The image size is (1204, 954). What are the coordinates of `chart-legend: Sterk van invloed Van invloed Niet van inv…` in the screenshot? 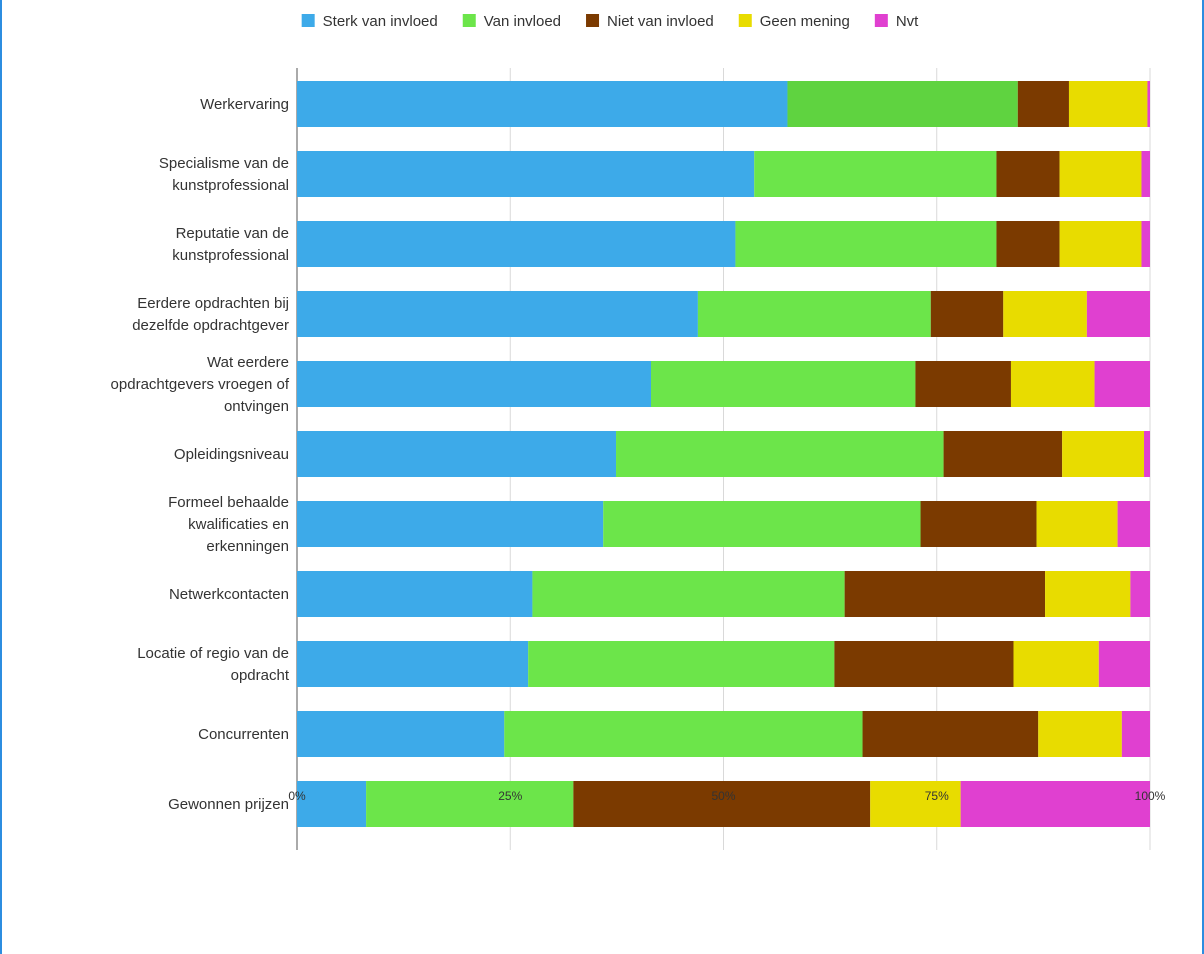 It's located at (610, 21).